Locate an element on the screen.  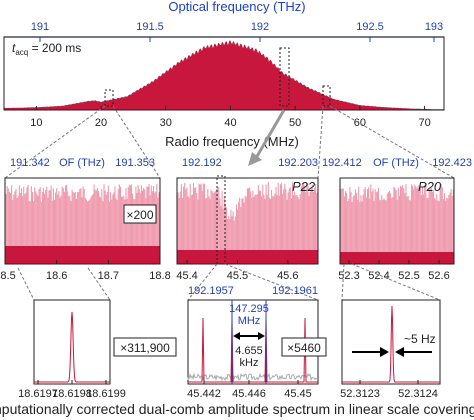
tick-label: 18.8 is located at coordinates (159, 276).